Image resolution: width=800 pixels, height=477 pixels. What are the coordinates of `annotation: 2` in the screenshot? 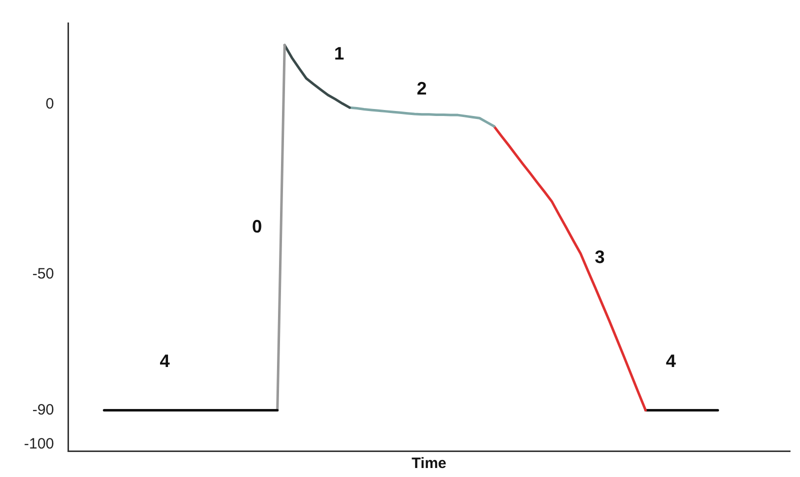 It's located at (421, 88).